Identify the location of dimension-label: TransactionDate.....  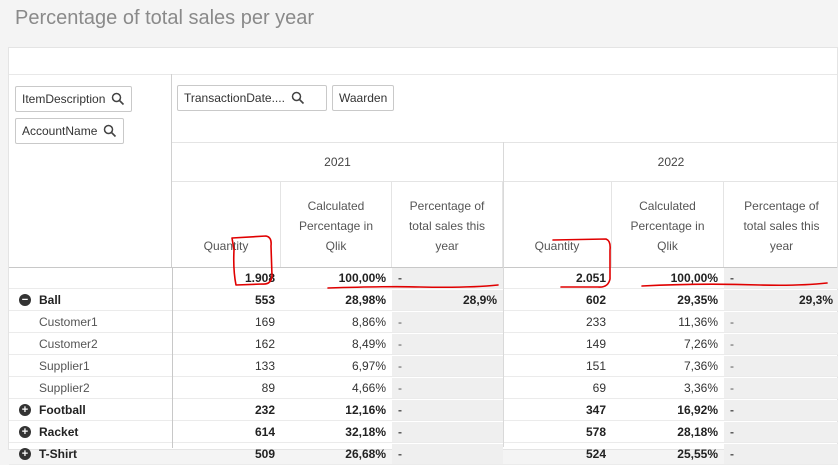
(234, 98).